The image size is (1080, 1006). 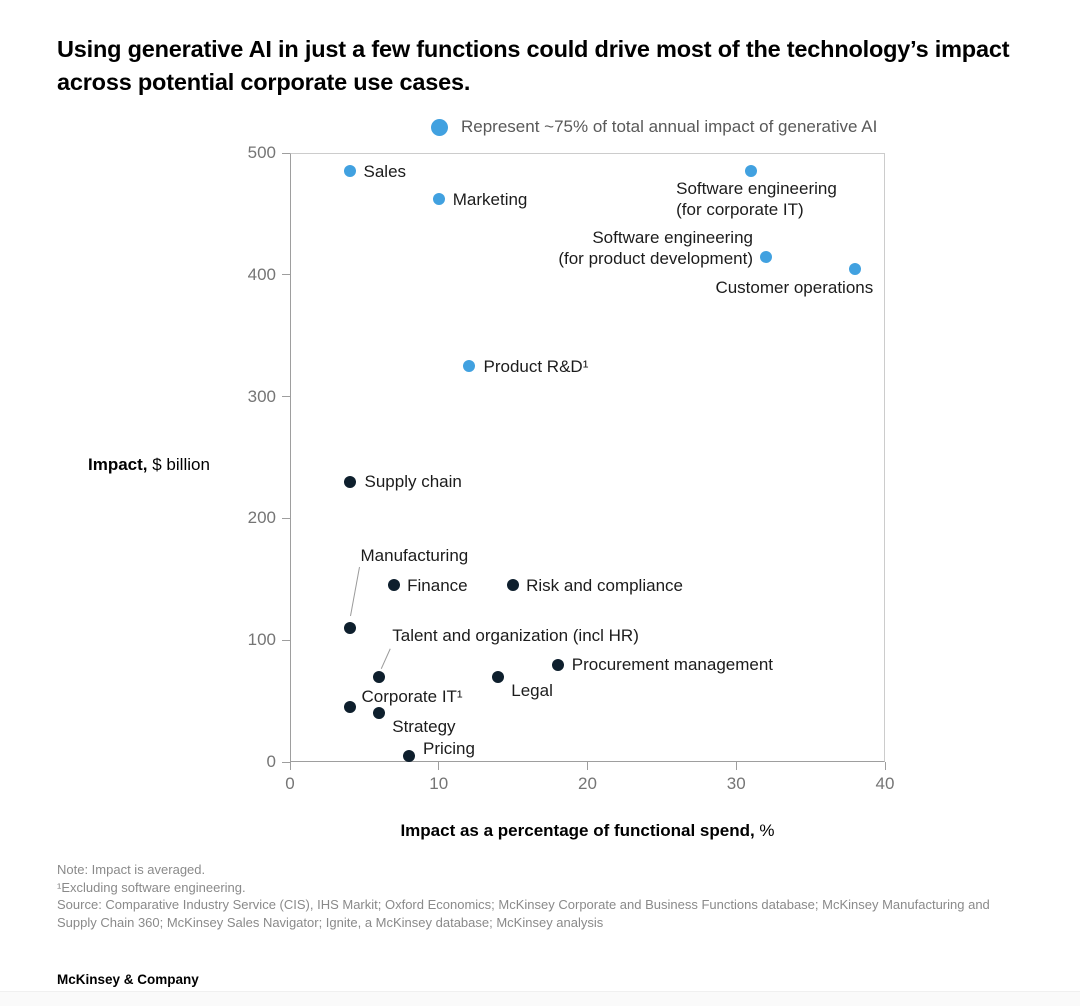 I want to click on point-sales, so click(x=349, y=171).